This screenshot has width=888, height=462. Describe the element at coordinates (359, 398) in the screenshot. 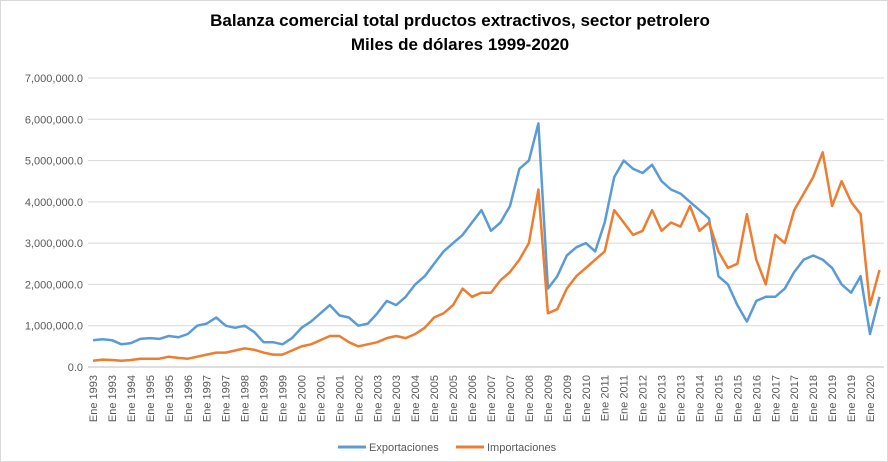

I see `x-tick-label: Ene 2002` at that location.